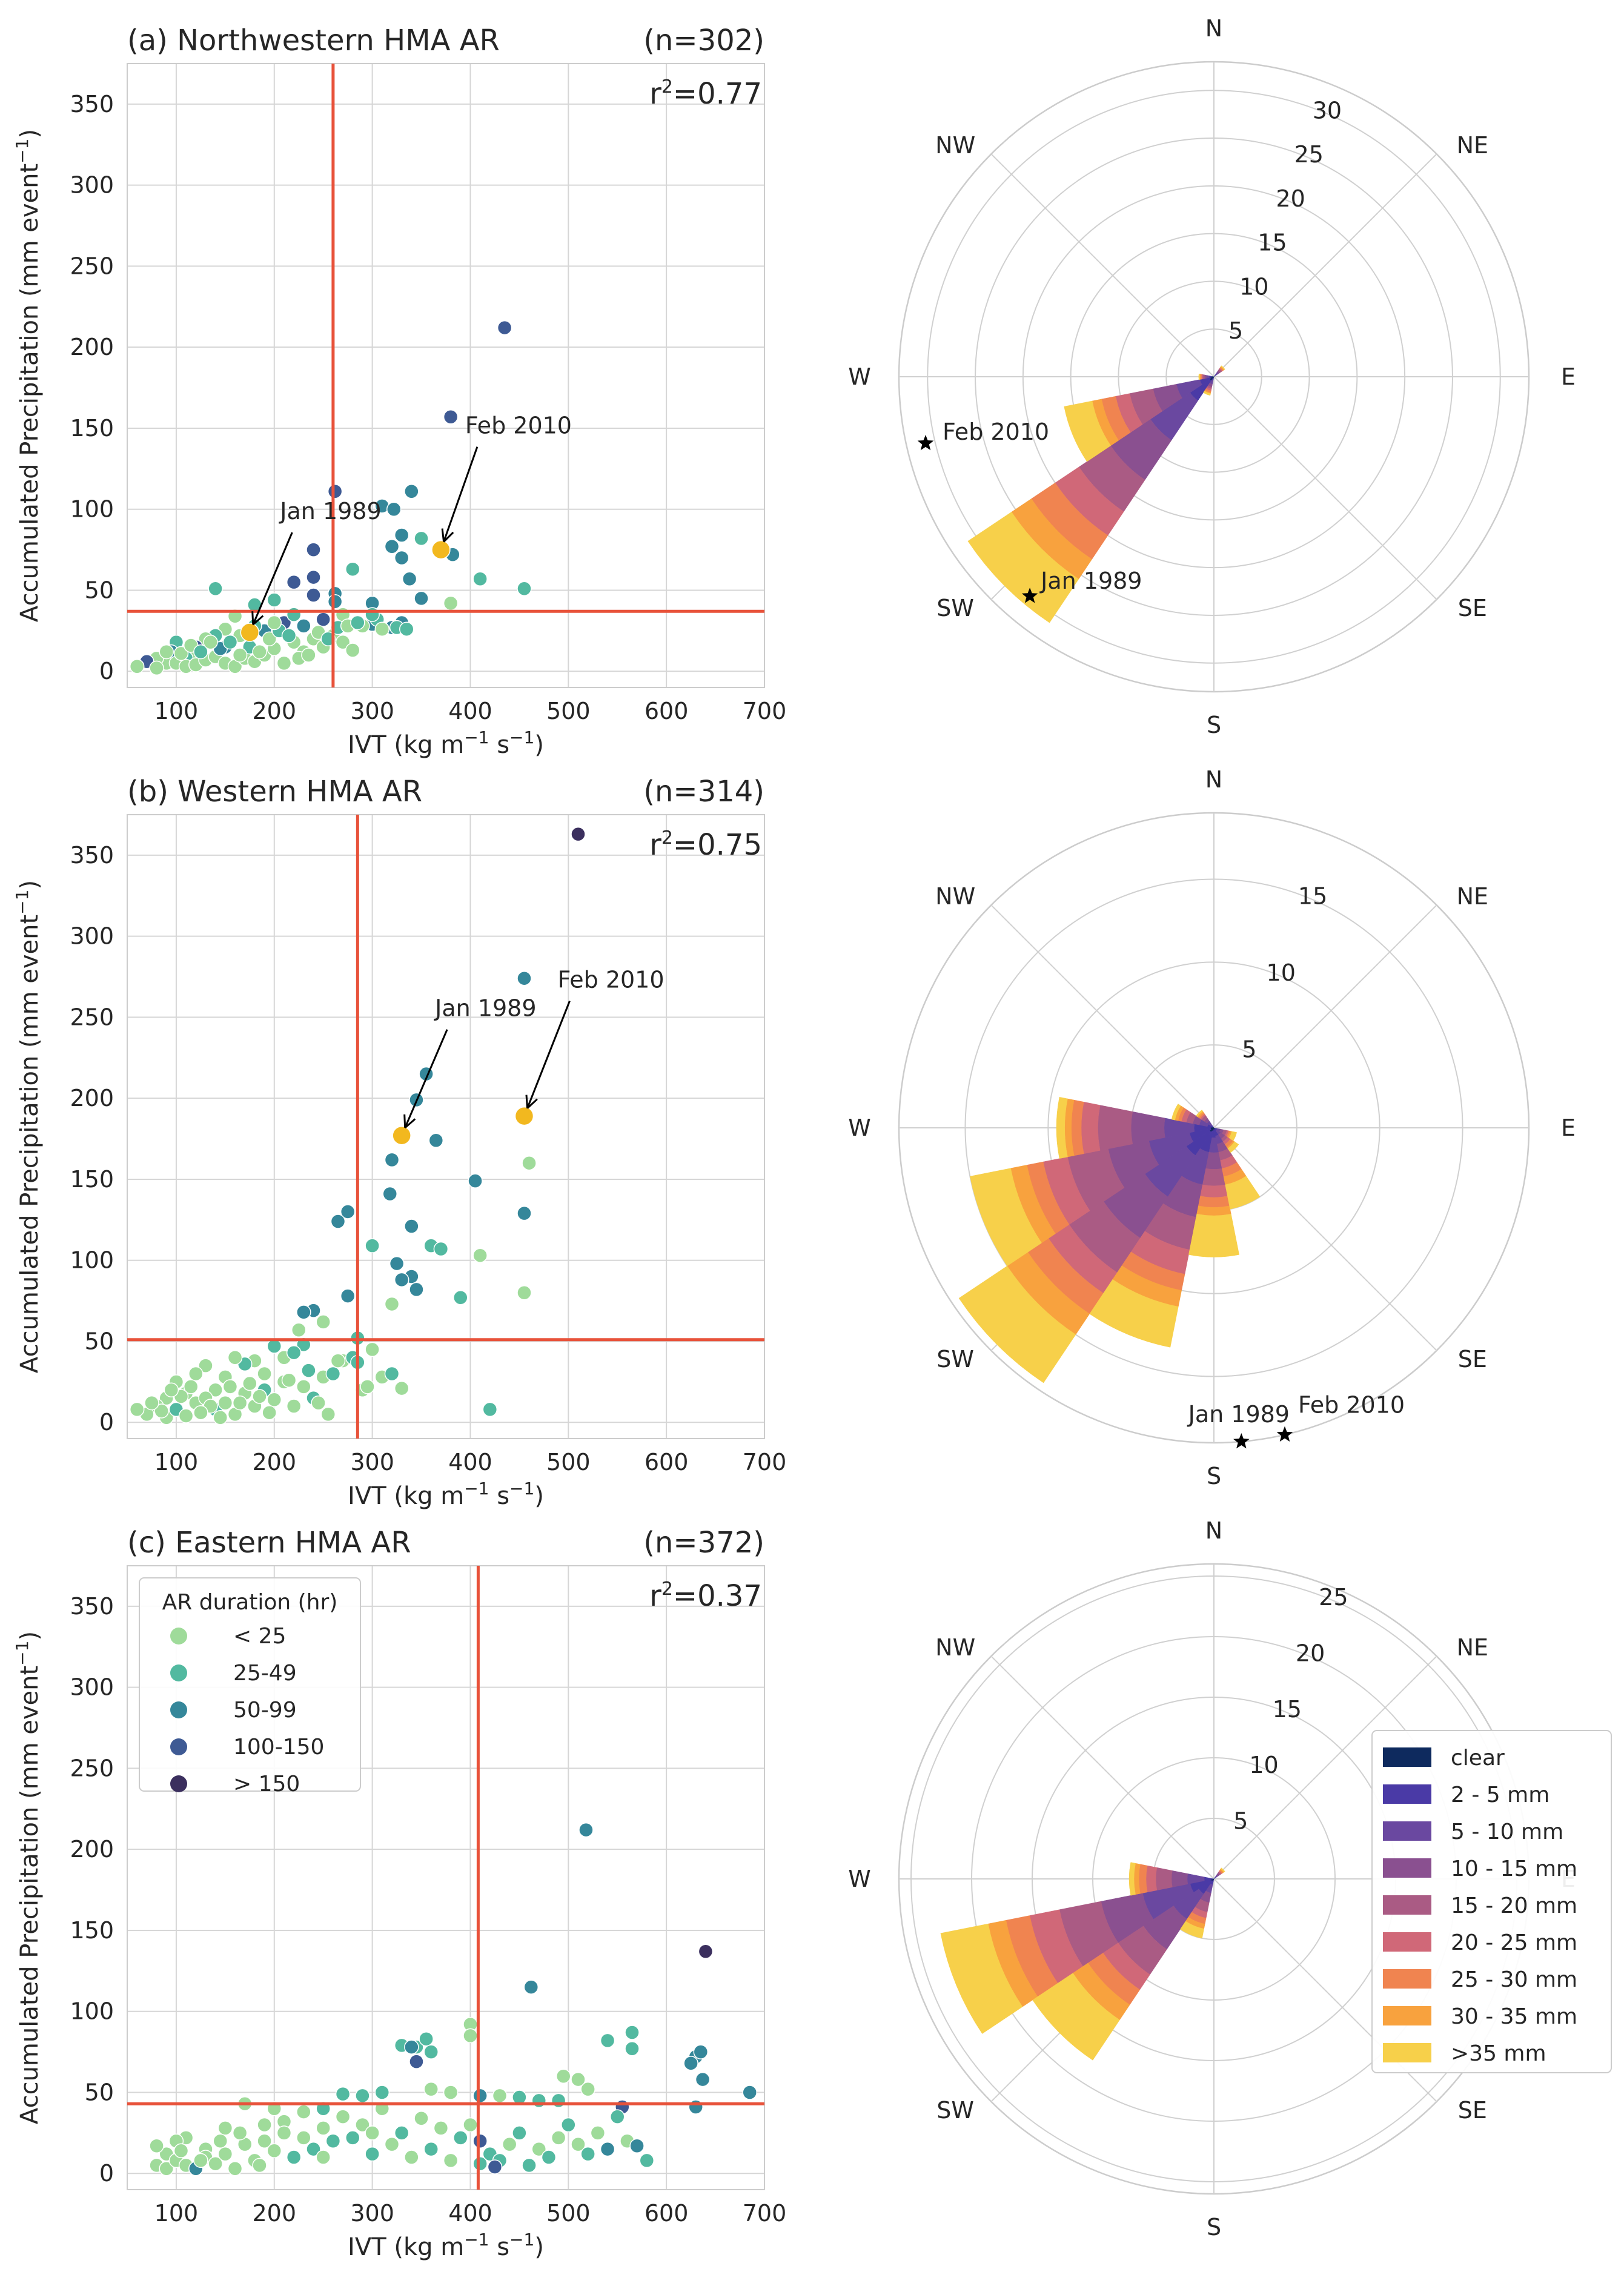 This screenshot has width=1624, height=2292. What do you see at coordinates (100, 1341) in the screenshot?
I see `y-tick-label: 50` at bounding box center [100, 1341].